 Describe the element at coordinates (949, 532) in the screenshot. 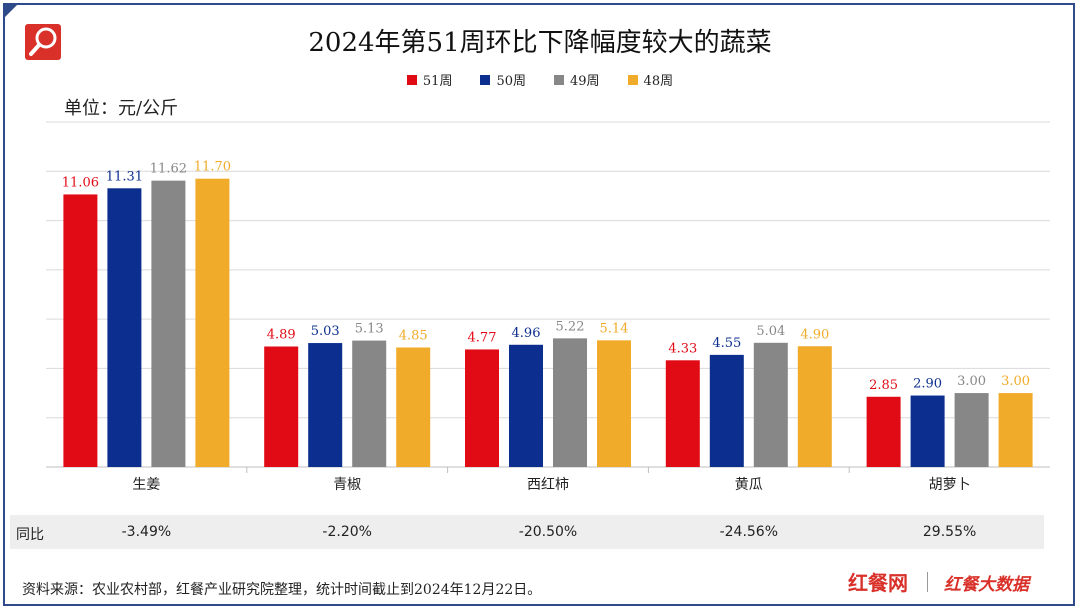

I see `yoy-value: 29.55%` at that location.